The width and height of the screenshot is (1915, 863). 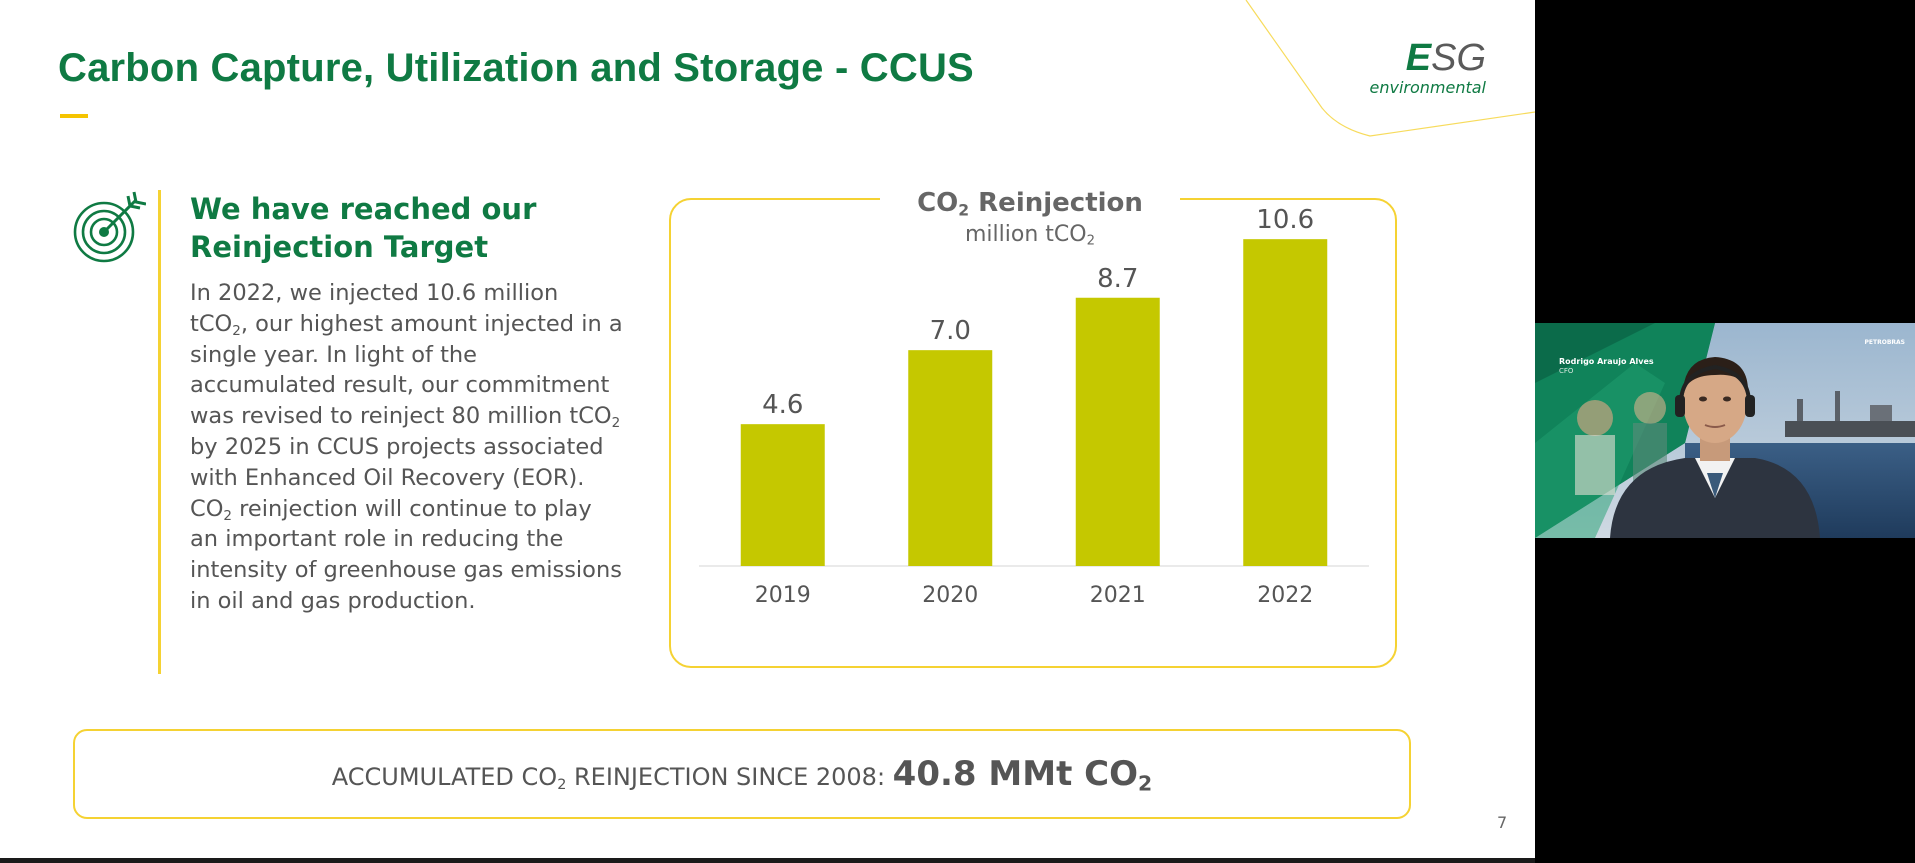 What do you see at coordinates (363, 228) in the screenshot?
I see `section-headline: We have reached our Reinjection Target` at bounding box center [363, 228].